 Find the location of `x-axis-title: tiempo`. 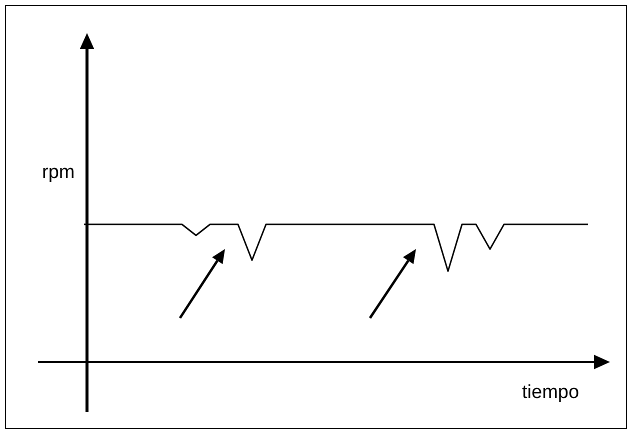

x-axis-title: tiempo is located at coordinates (551, 393).